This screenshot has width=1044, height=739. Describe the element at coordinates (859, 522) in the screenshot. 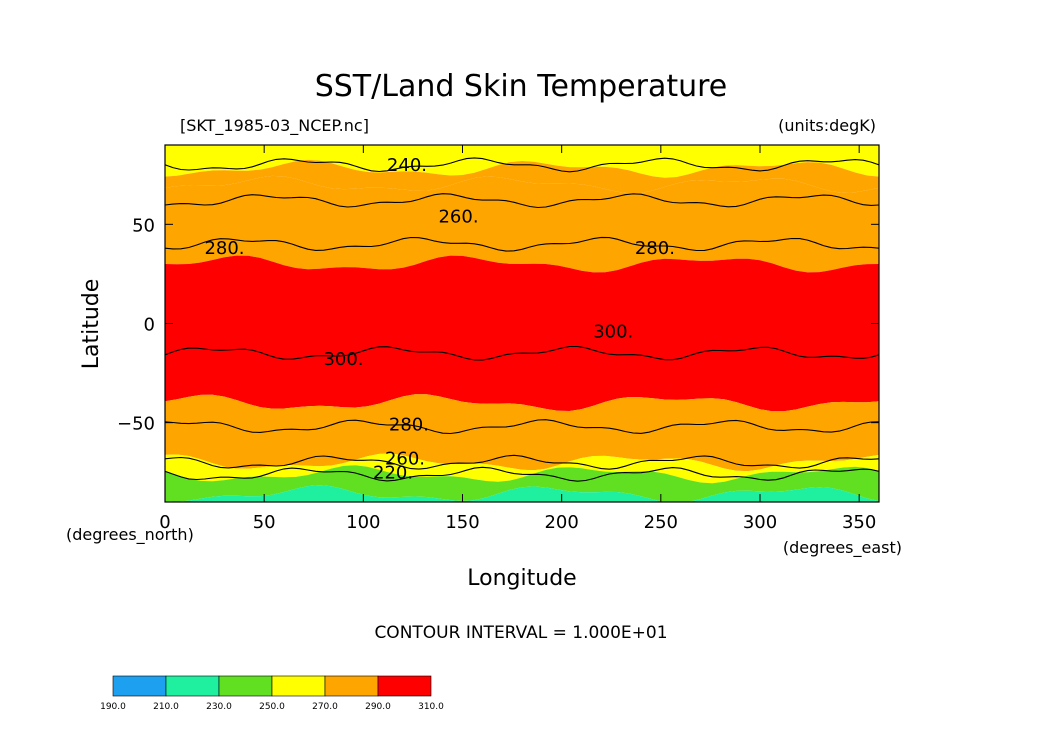

I see `x-tick-label: 350` at that location.